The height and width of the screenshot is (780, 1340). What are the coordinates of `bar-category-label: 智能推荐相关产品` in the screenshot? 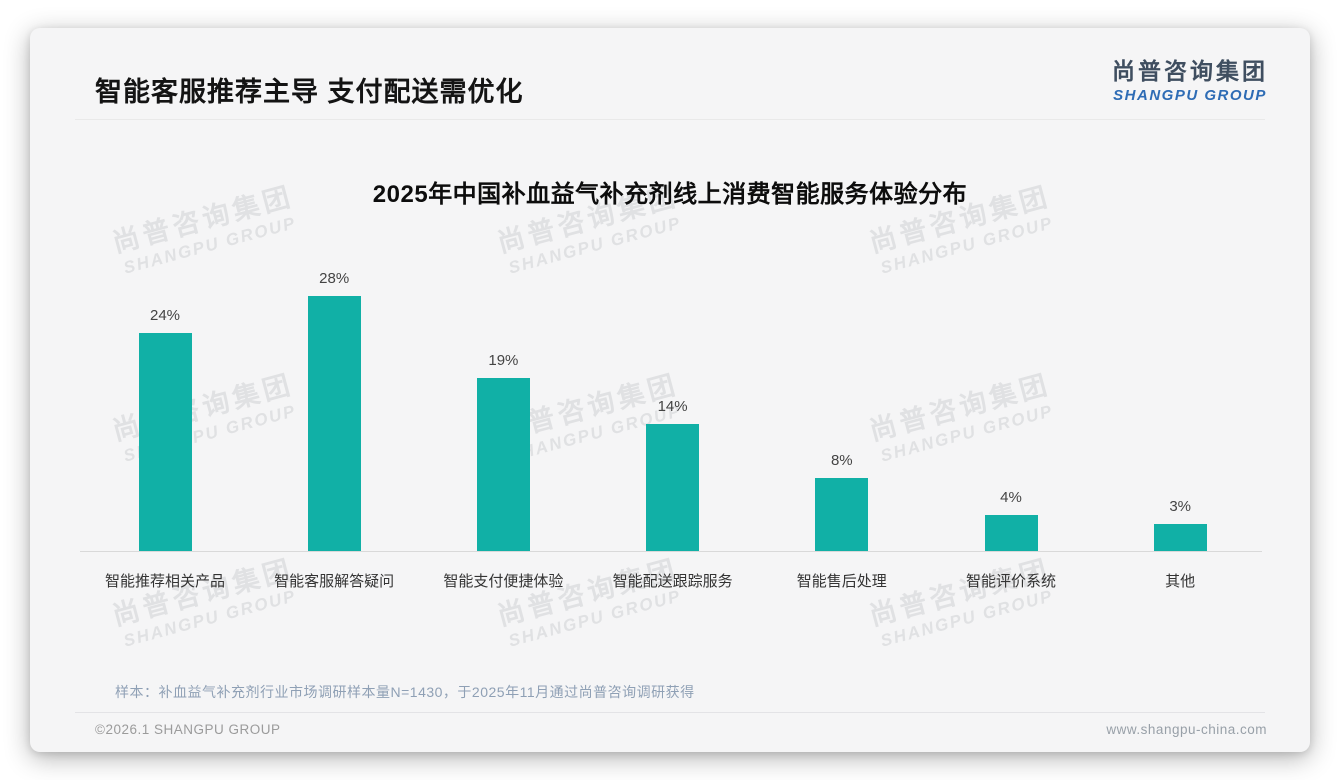 It's located at (164, 581).